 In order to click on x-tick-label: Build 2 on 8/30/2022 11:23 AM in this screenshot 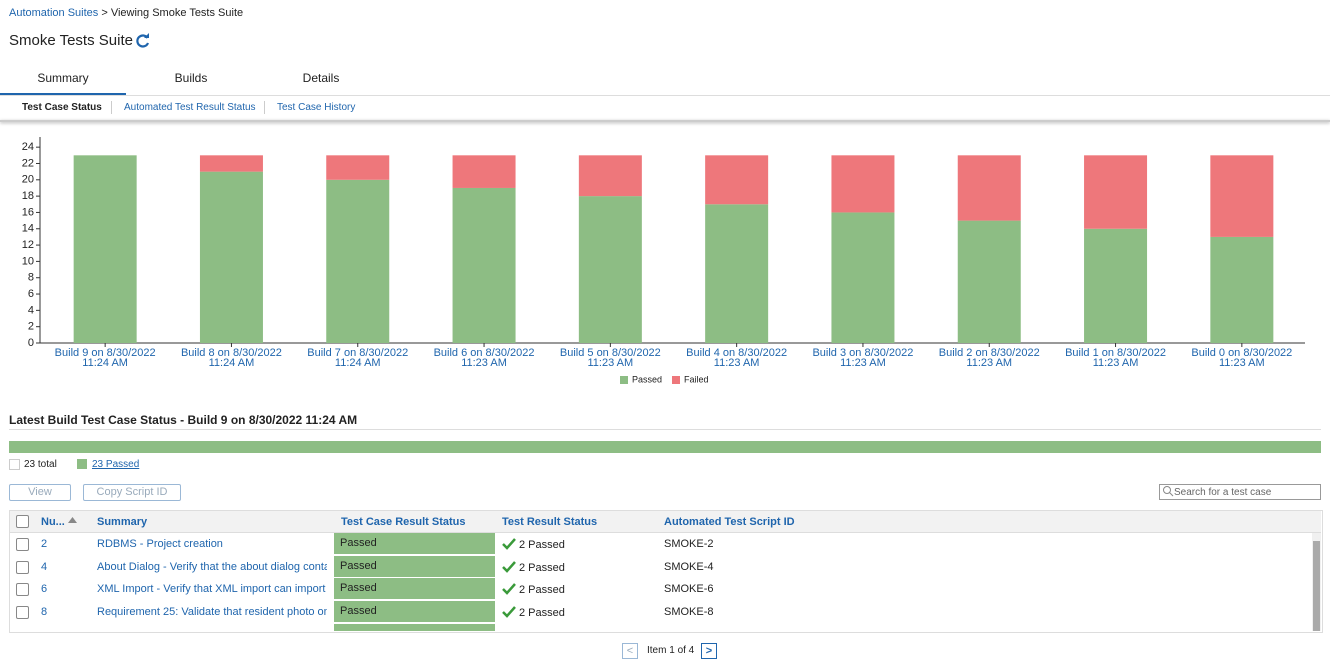, I will do `click(989, 358)`.